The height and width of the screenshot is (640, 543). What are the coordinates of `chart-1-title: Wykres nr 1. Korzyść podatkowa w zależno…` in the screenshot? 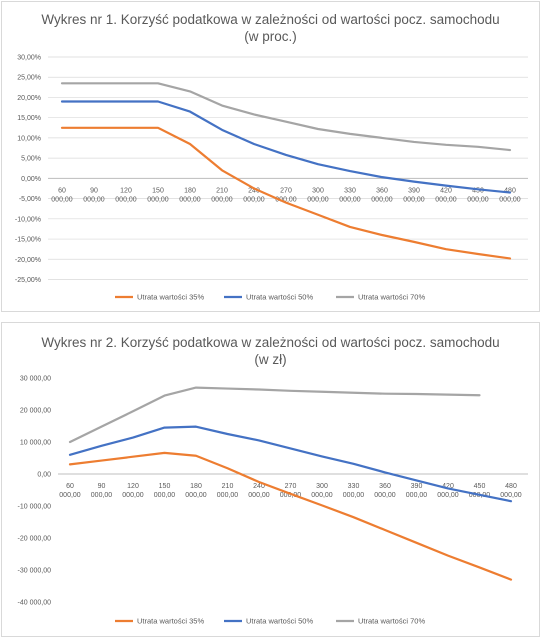 It's located at (270, 28).